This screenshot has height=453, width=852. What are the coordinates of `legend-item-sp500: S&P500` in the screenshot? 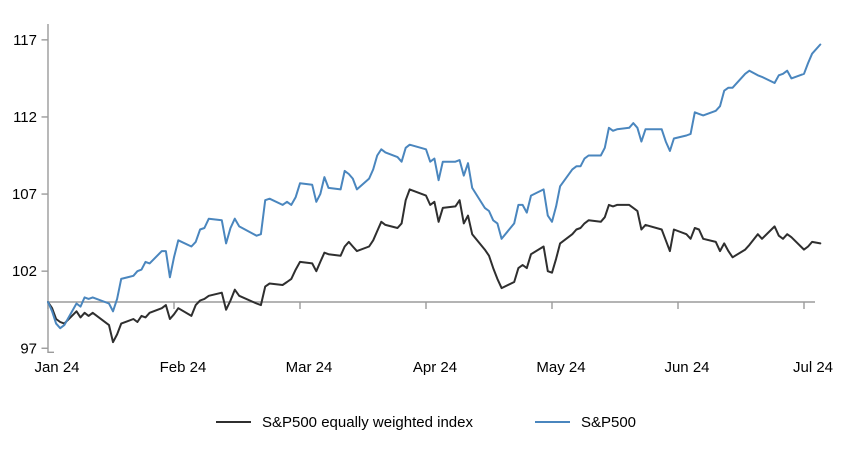 It's located at (585, 422).